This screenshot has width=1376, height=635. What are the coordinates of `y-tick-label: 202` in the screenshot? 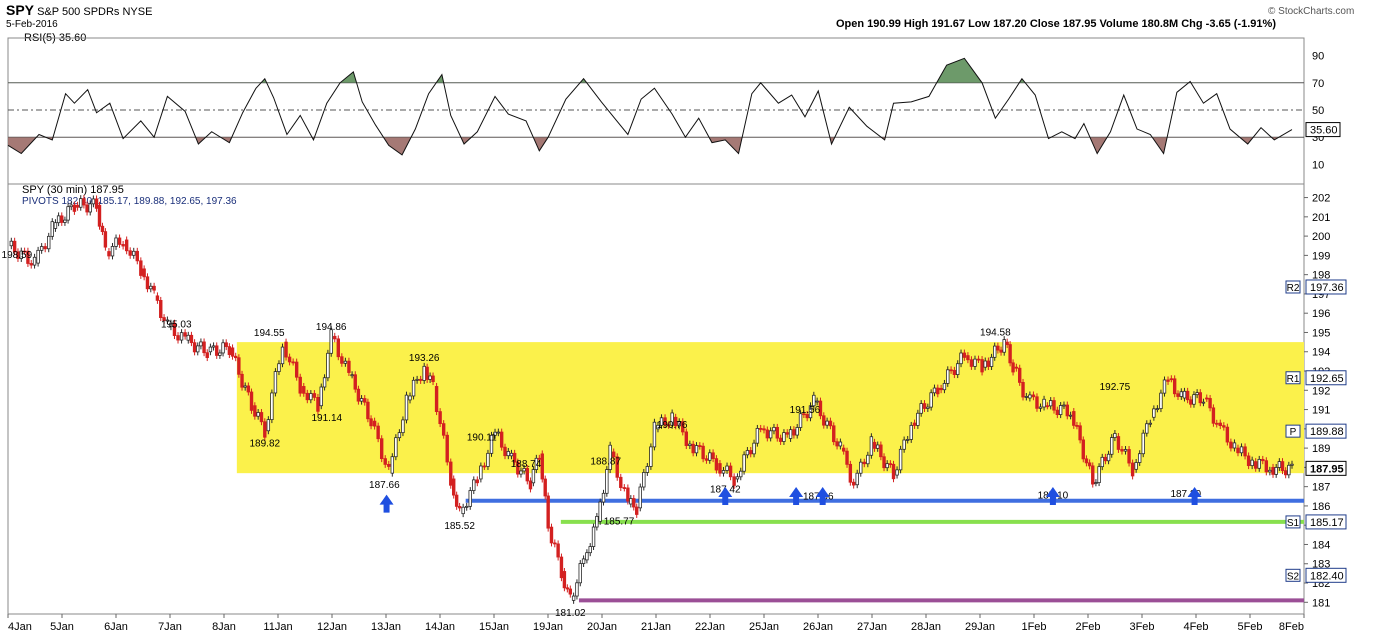 It's located at (1321, 199).